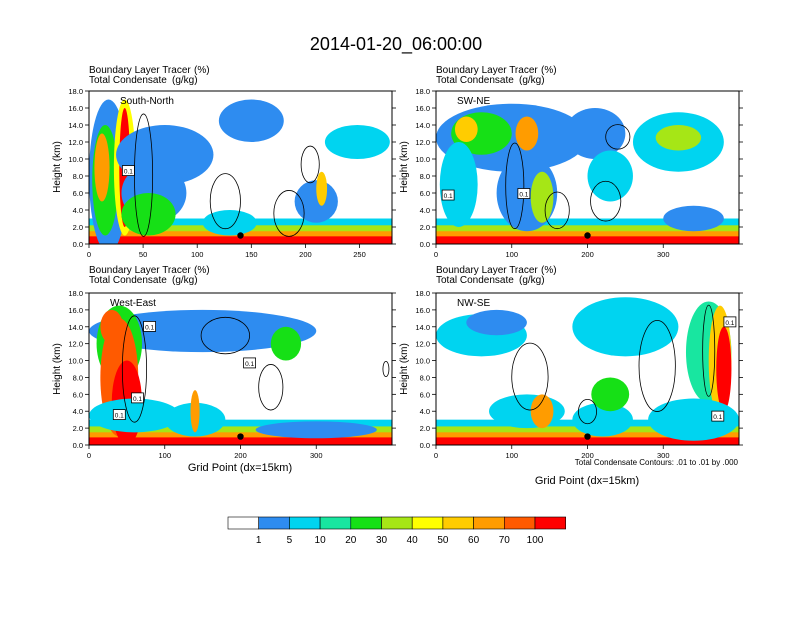  What do you see at coordinates (75, 361) in the screenshot?
I see `y-tick-label: 10.0` at bounding box center [75, 361].